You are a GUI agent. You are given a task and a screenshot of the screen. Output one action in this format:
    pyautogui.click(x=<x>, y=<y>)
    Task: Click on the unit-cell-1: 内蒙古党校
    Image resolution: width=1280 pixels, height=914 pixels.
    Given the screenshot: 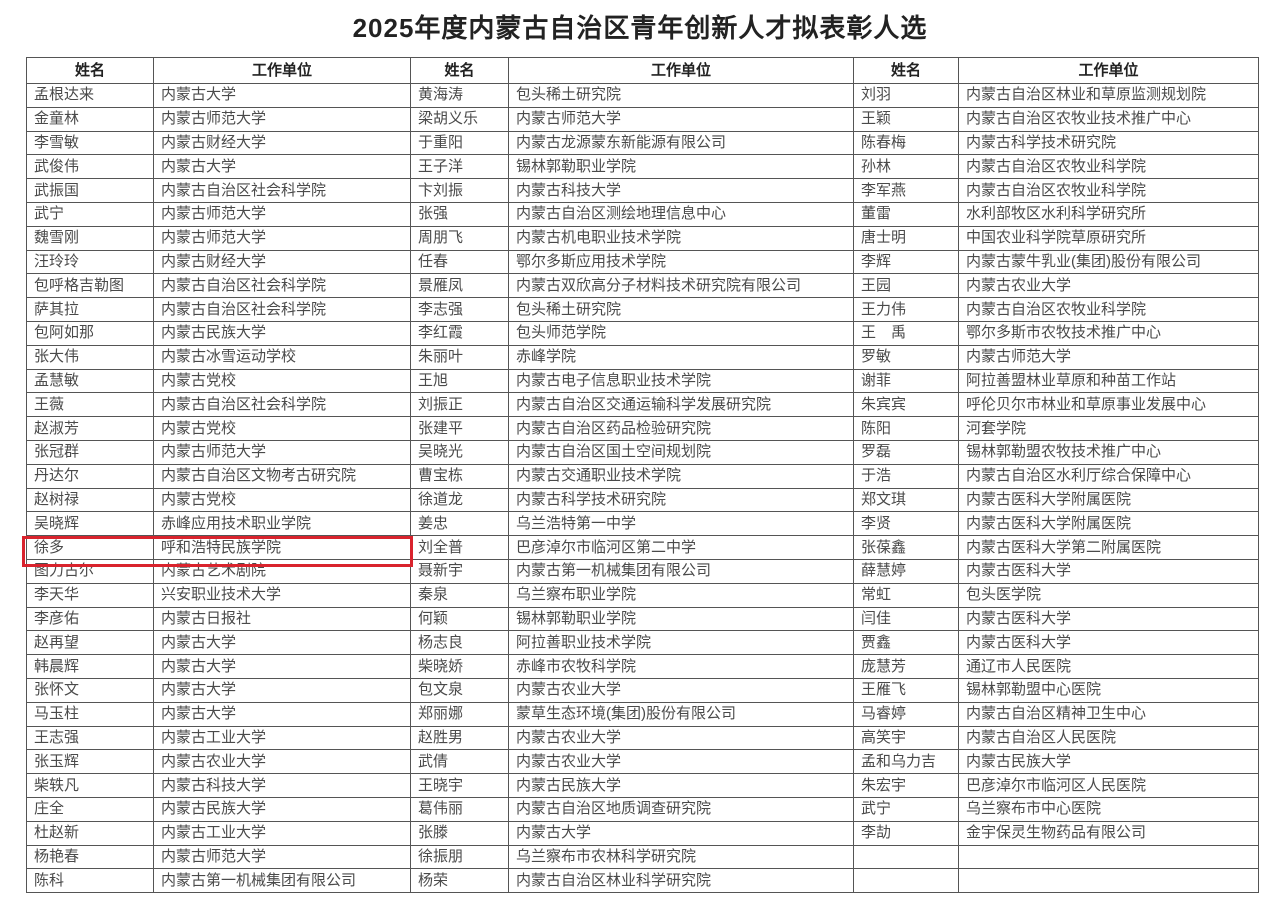 What is the action you would take?
    pyautogui.click(x=282, y=381)
    